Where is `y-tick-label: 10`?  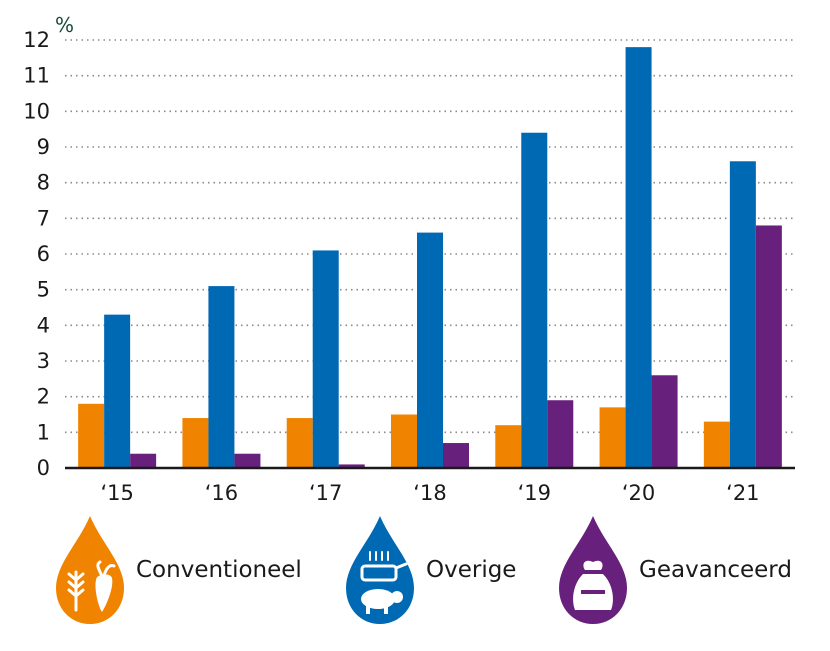 y-tick-label: 10 is located at coordinates (36, 111).